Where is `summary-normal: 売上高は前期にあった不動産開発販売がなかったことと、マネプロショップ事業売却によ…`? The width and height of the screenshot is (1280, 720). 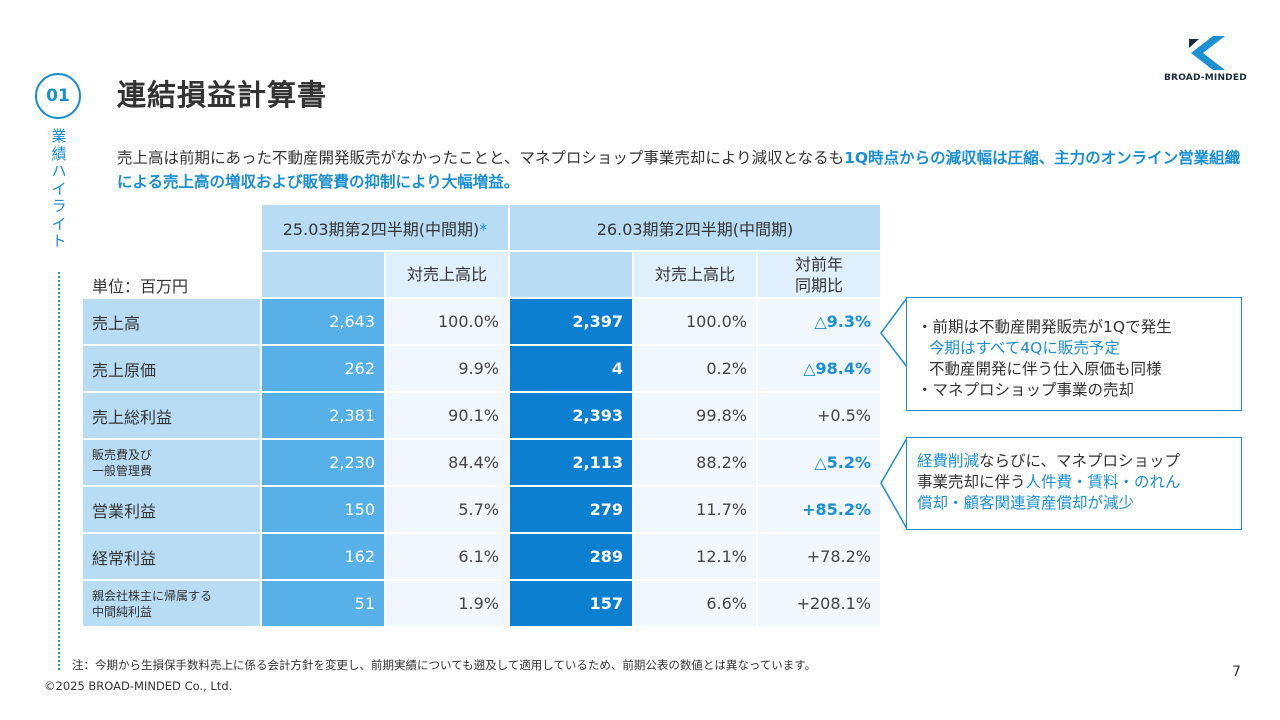 summary-normal: 売上高は前期にあった不動産開発販売がなかったことと、マネプロショップ事業売却によ… is located at coordinates (481, 158).